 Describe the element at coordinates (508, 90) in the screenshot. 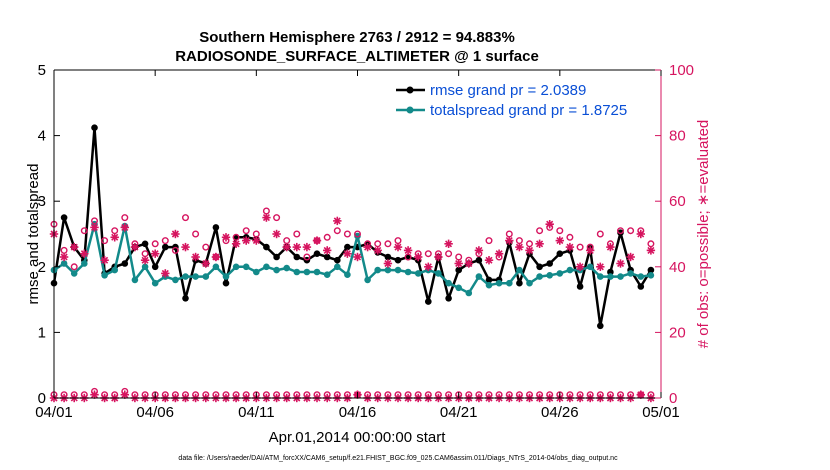

I see `legend-rmse-label: rmse grand pr = 2.0389` at that location.